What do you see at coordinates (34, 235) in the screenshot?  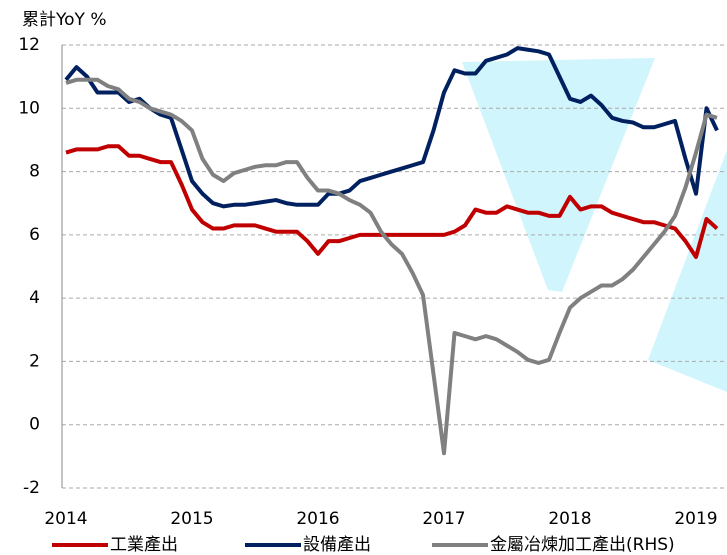 I see `y-tick-label: 6` at bounding box center [34, 235].